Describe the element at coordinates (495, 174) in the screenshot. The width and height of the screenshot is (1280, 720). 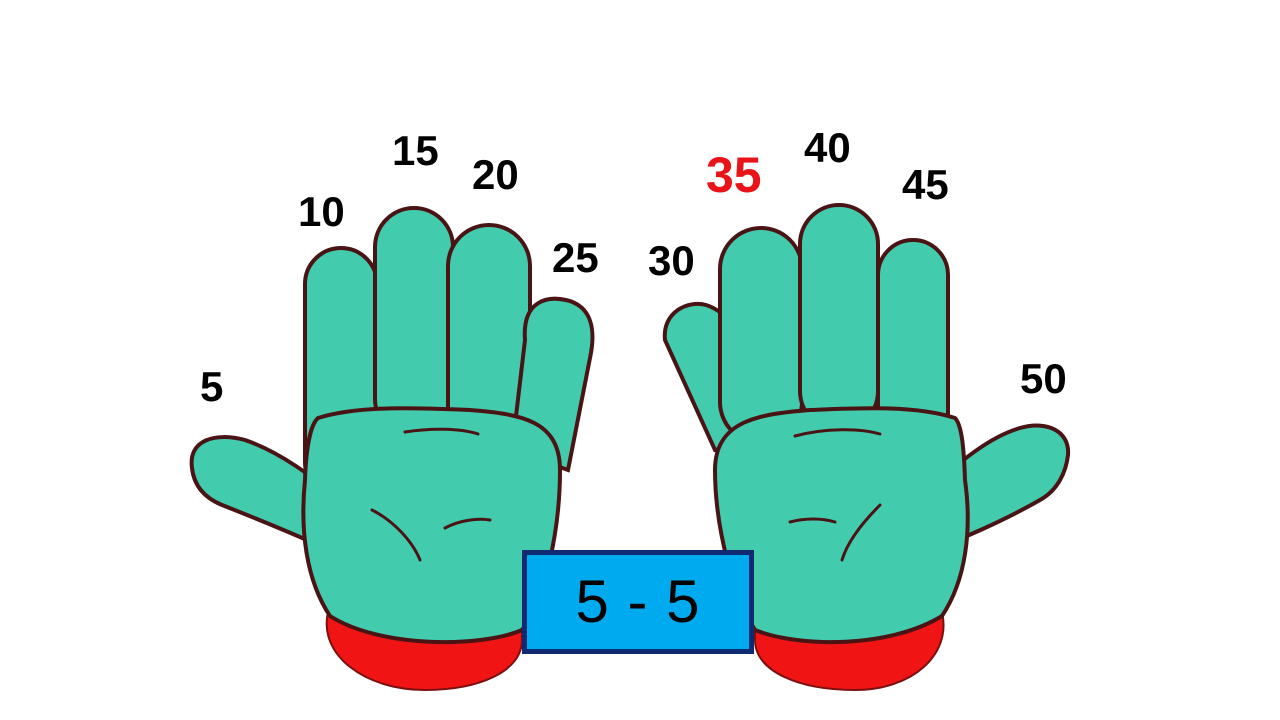
I see `finger-label-20: 20` at that location.